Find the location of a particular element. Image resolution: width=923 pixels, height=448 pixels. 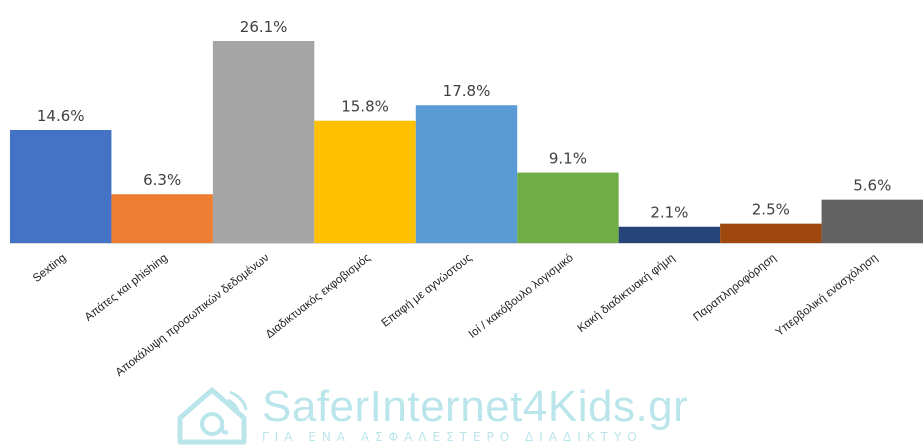

category-label-5: Επαφή με αγνώστους is located at coordinates (427, 291).